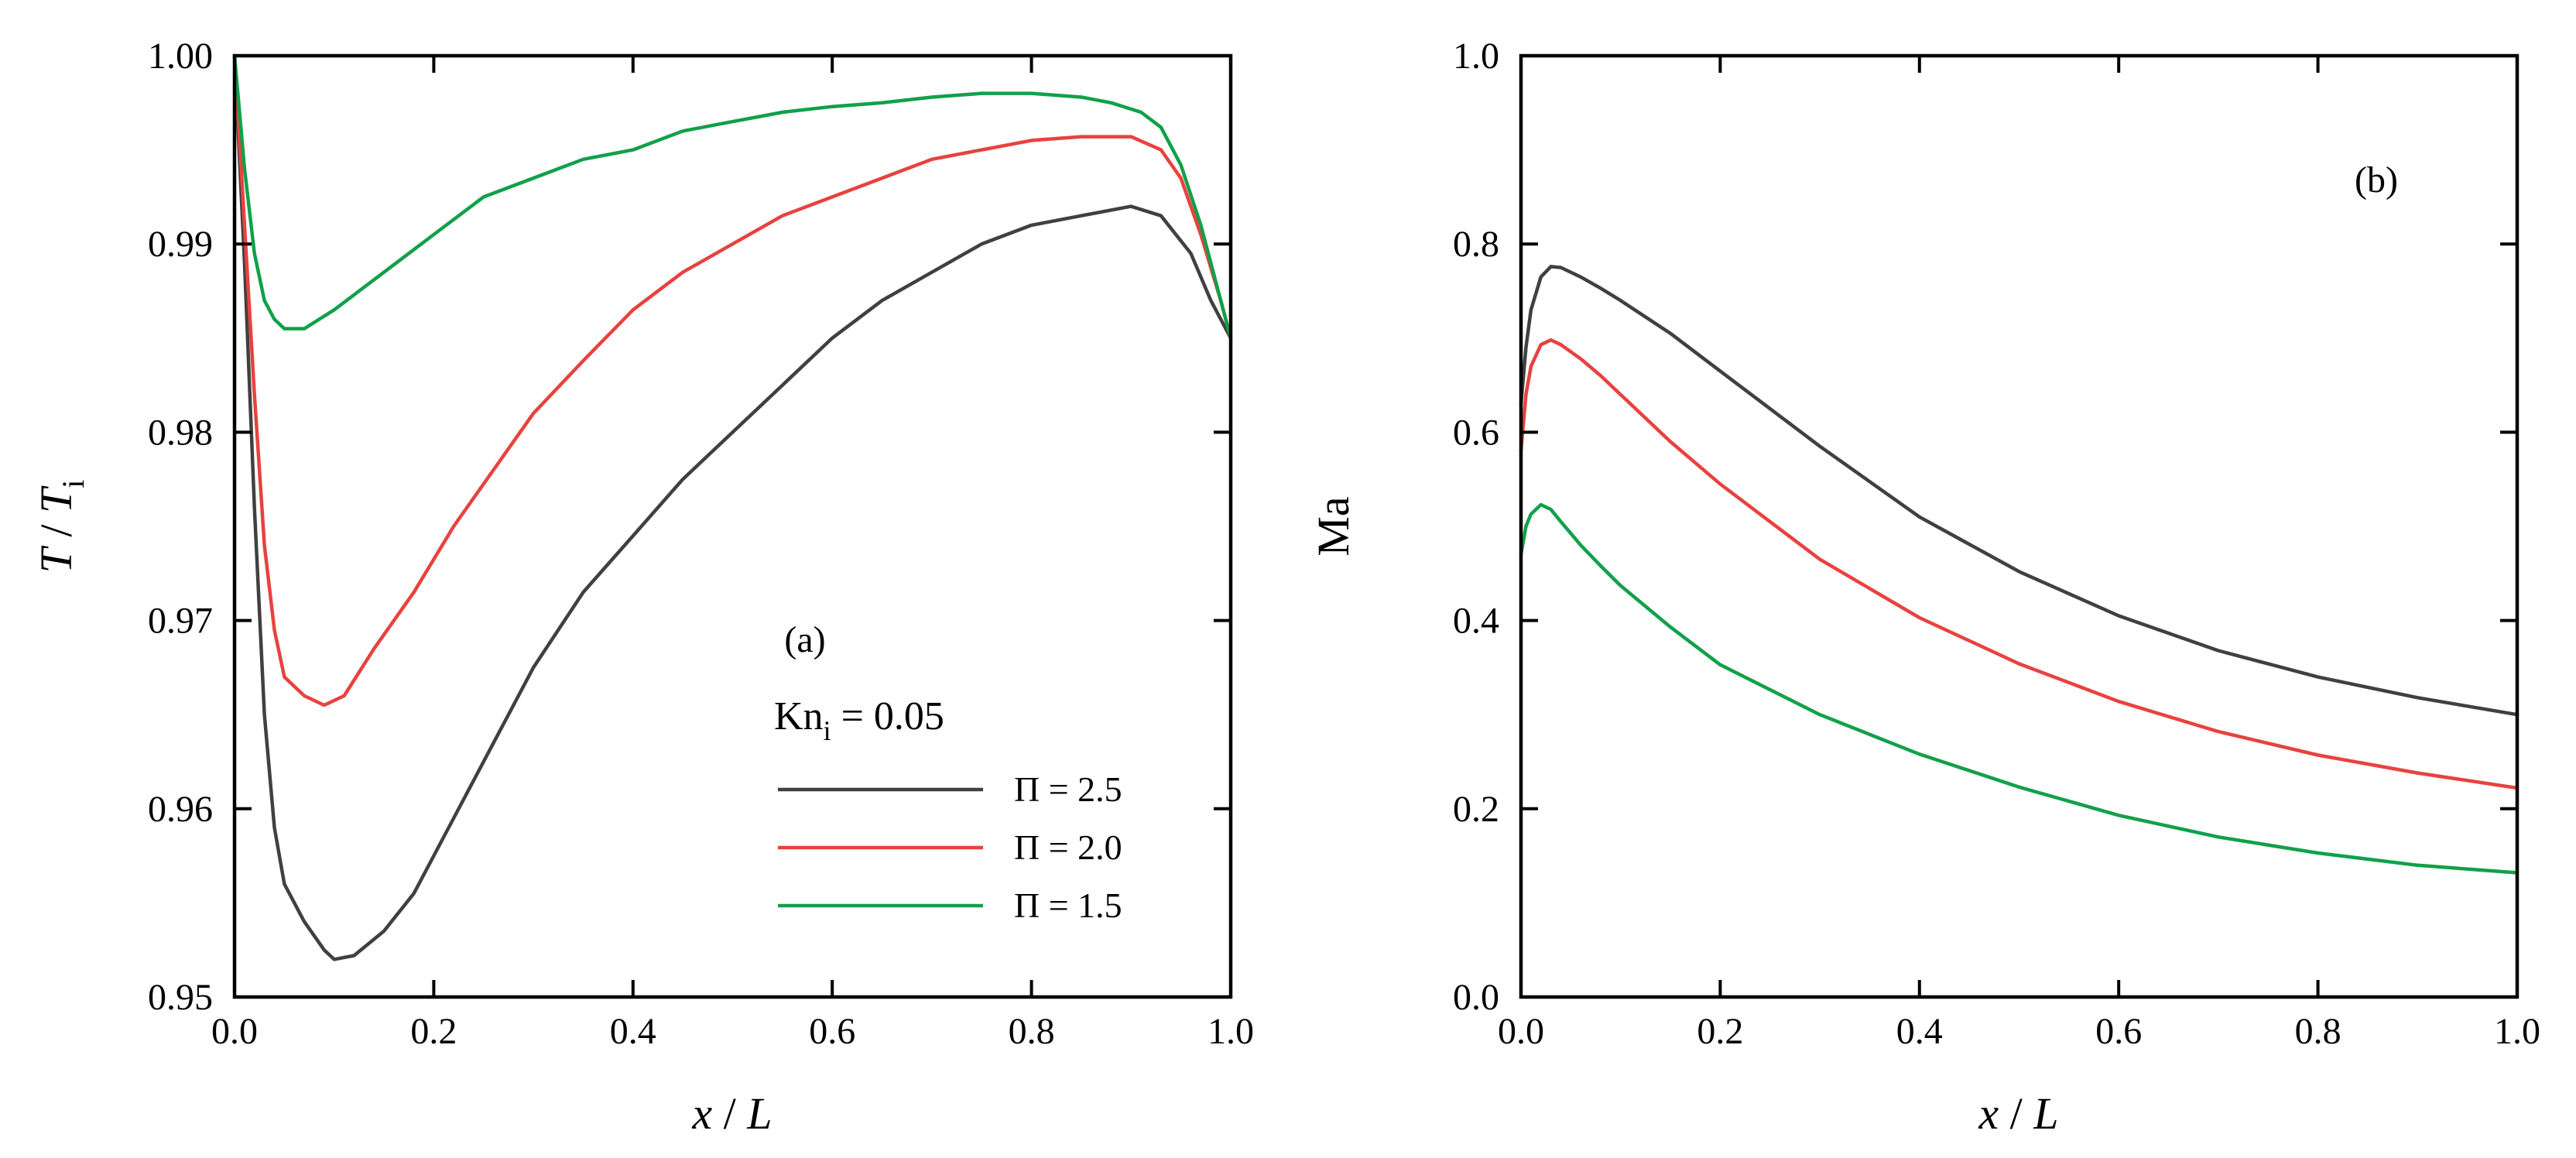 This screenshot has width=2576, height=1158. Describe the element at coordinates (1720, 1031) in the screenshot. I see `panel-b-x-tick-label: 0.2` at that location.